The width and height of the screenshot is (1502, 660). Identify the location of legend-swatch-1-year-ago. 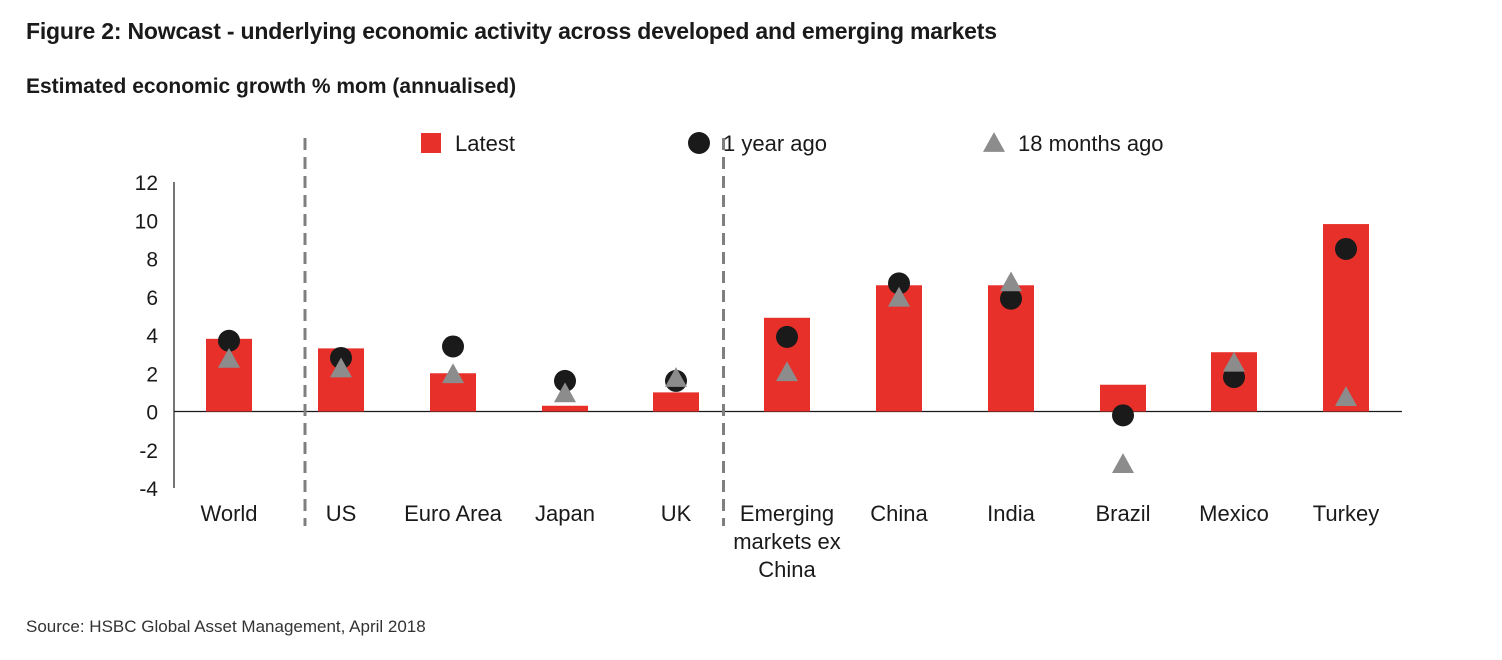
(699, 143).